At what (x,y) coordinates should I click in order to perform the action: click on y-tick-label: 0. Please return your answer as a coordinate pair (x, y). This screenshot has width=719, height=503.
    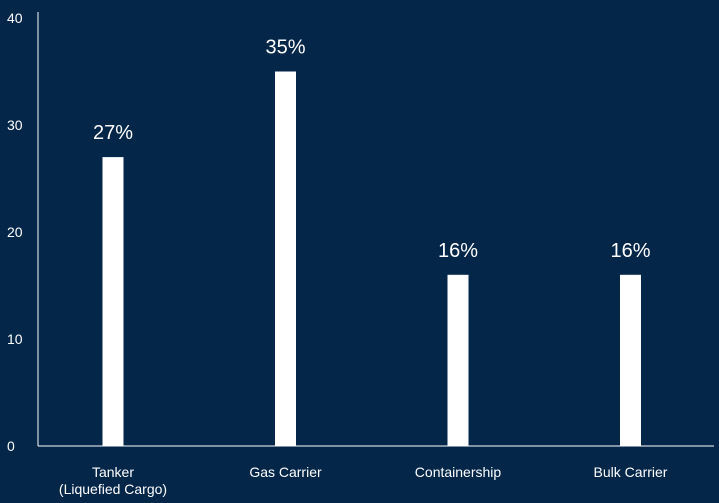
    Looking at the image, I should click on (11, 446).